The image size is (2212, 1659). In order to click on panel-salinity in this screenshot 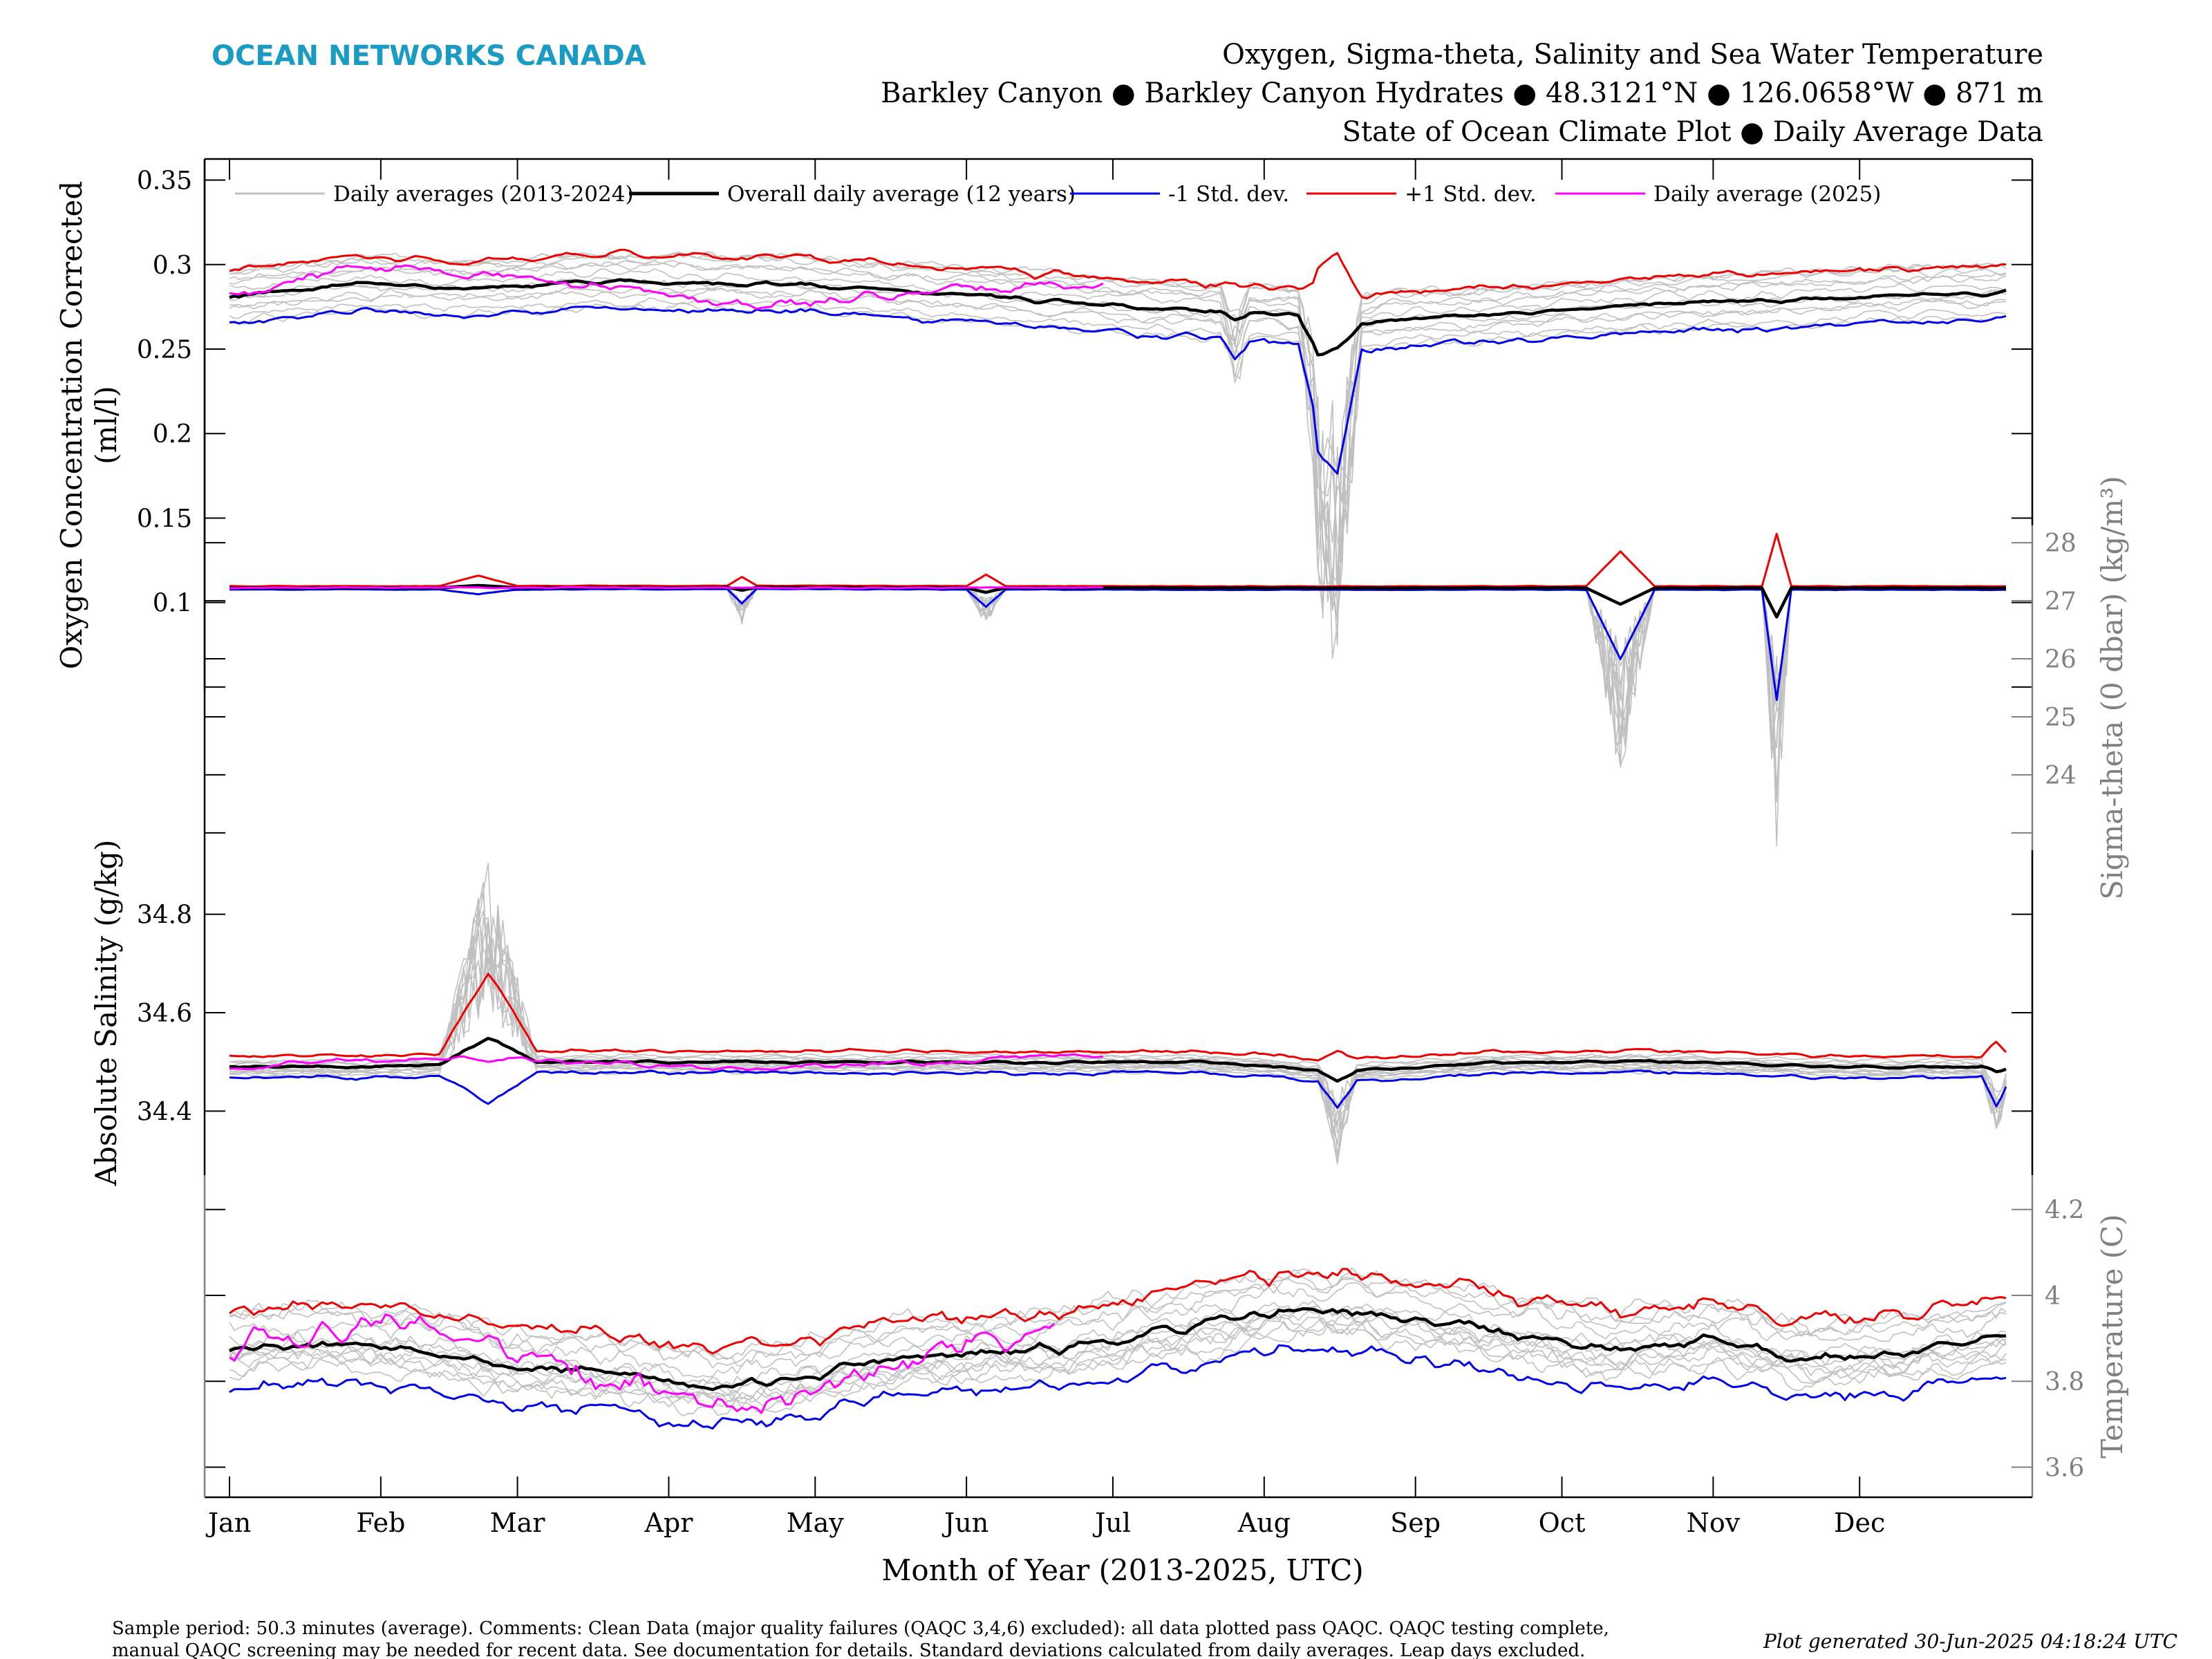, I will do `click(1118, 1014)`.